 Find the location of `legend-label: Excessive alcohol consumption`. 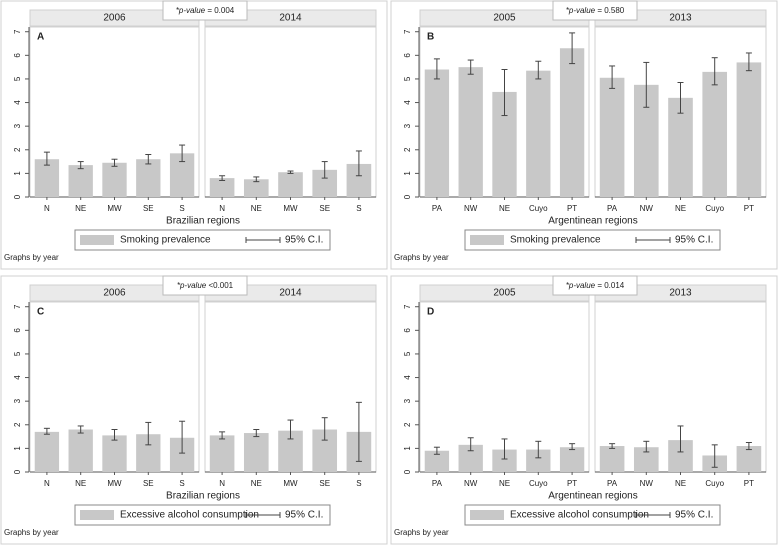

legend-label: Excessive alcohol consumption is located at coordinates (579, 515).